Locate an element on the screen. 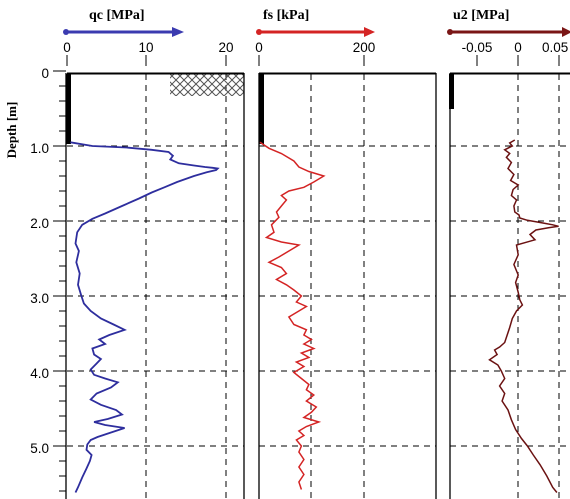 This screenshot has height=499, width=570. panel-u2-arrow is located at coordinates (508, 32).